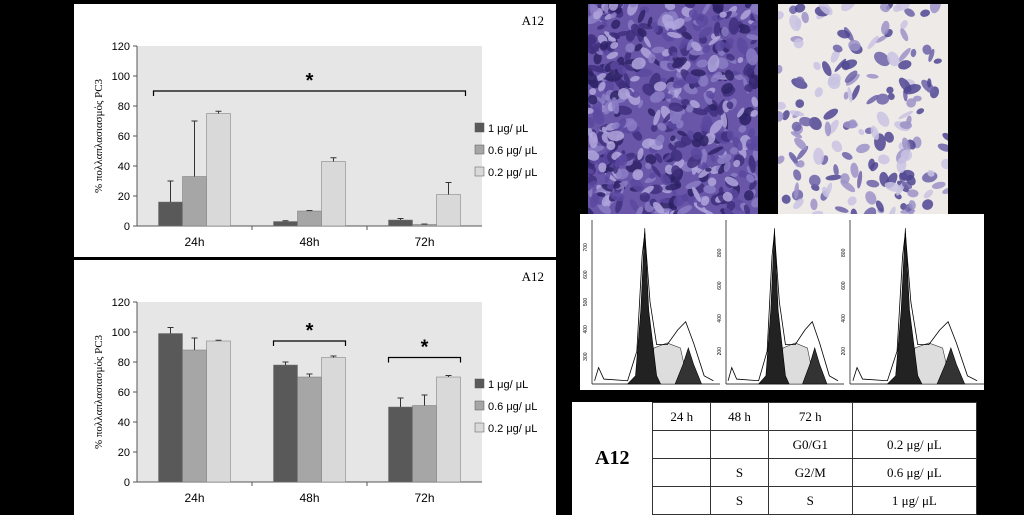  Describe the element at coordinates (914, 472) in the screenshot. I see `table-cell: 0.6 μg/ μL` at that location.